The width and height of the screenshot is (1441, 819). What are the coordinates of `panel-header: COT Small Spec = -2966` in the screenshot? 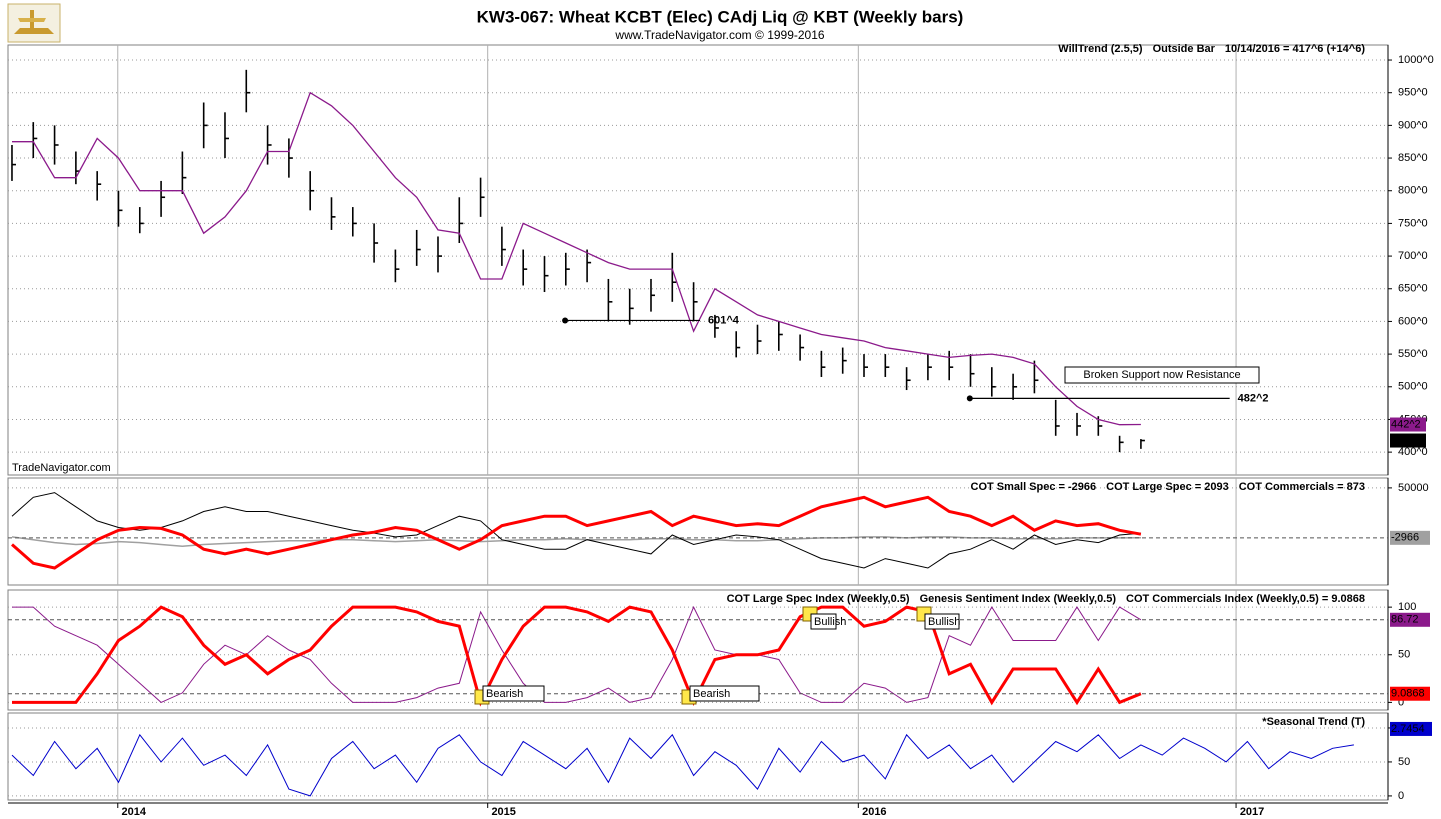 It's located at (1034, 487).